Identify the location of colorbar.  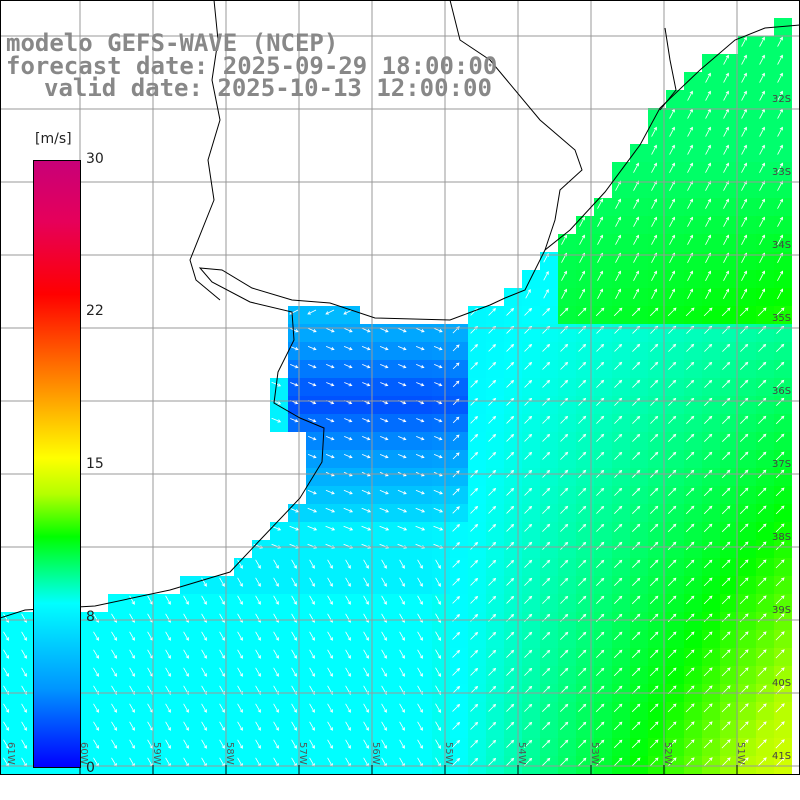
(57, 464).